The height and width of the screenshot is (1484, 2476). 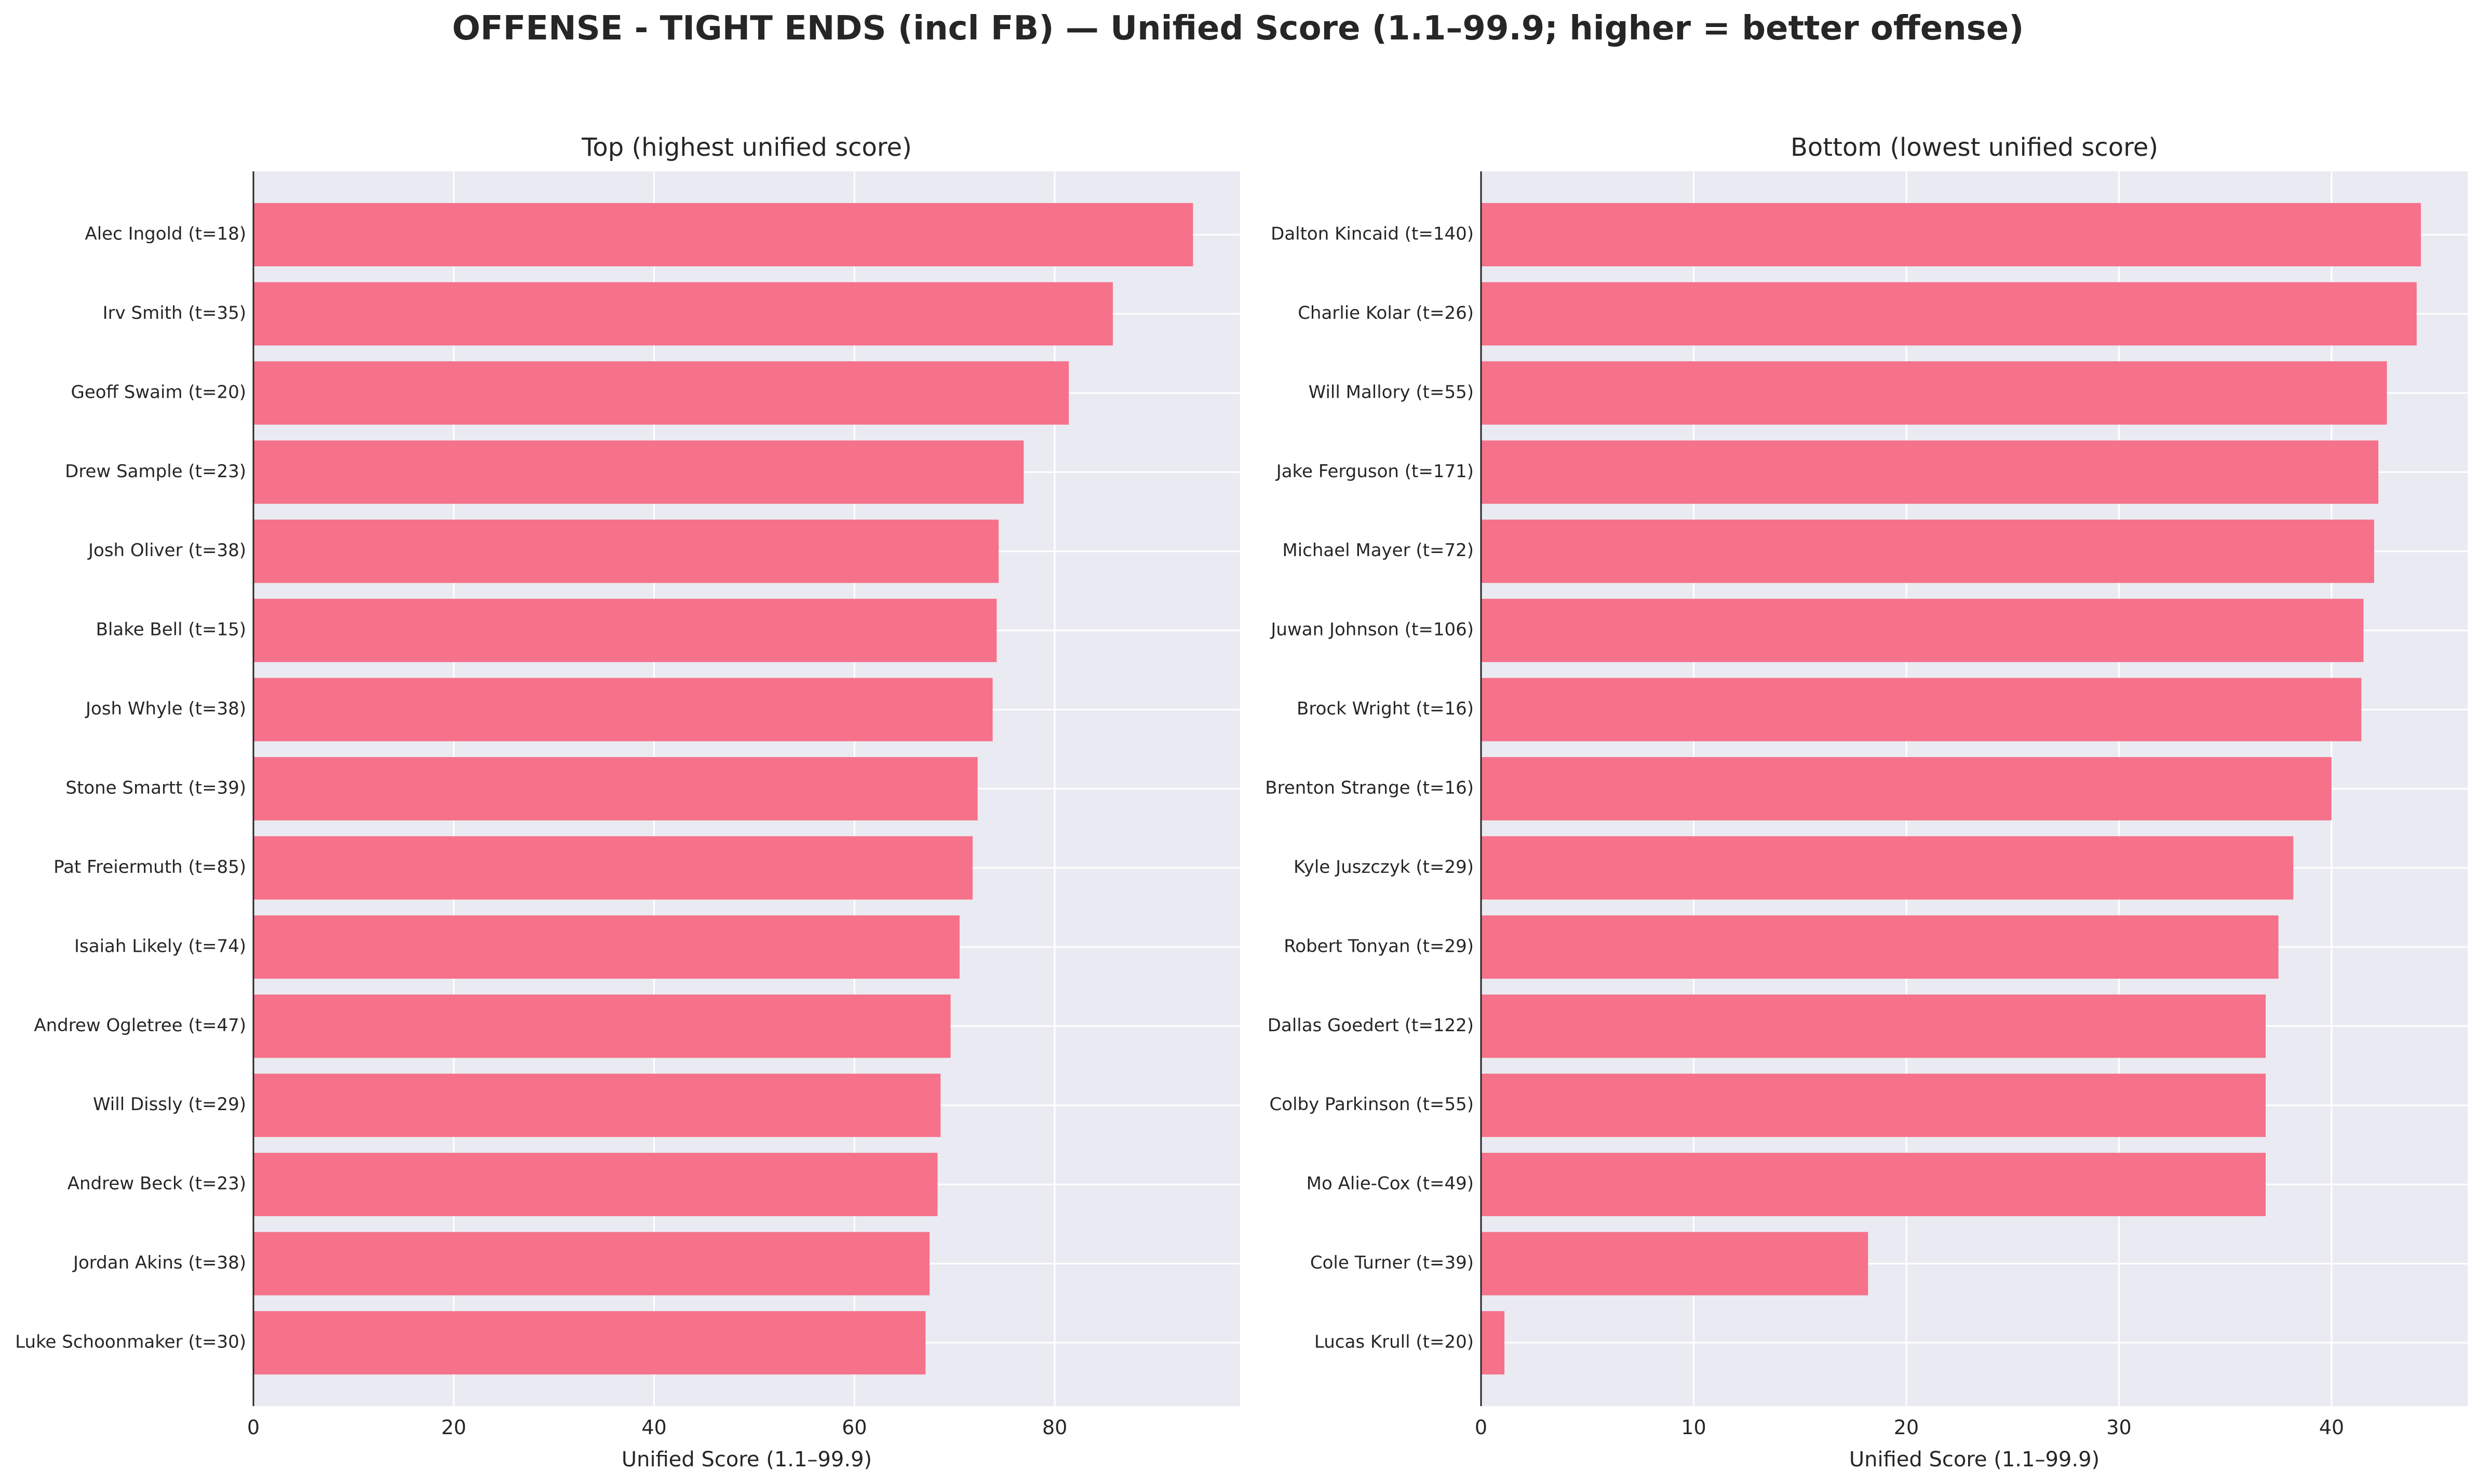 What do you see at coordinates (1391, 392) in the screenshot?
I see `y-tick-label: Will Mallory (t=55)` at bounding box center [1391, 392].